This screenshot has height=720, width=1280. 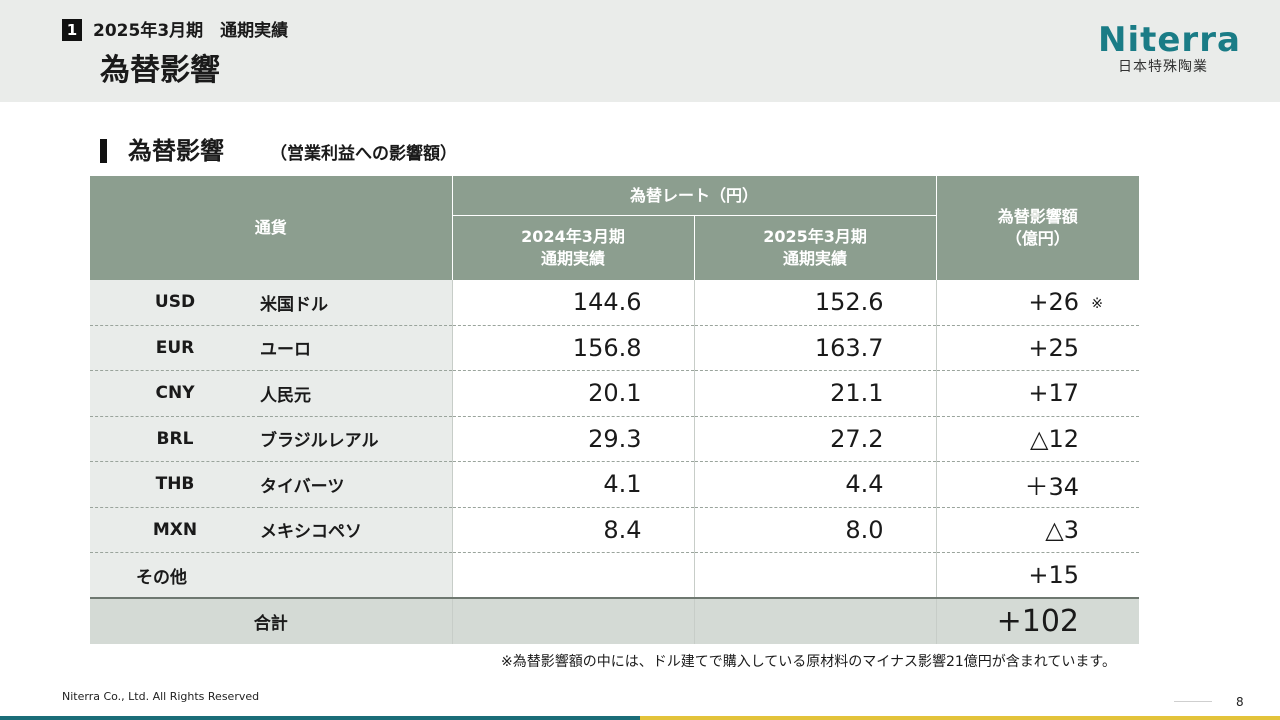 What do you see at coordinates (175, 302) in the screenshot?
I see `currency-code: USD` at bounding box center [175, 302].